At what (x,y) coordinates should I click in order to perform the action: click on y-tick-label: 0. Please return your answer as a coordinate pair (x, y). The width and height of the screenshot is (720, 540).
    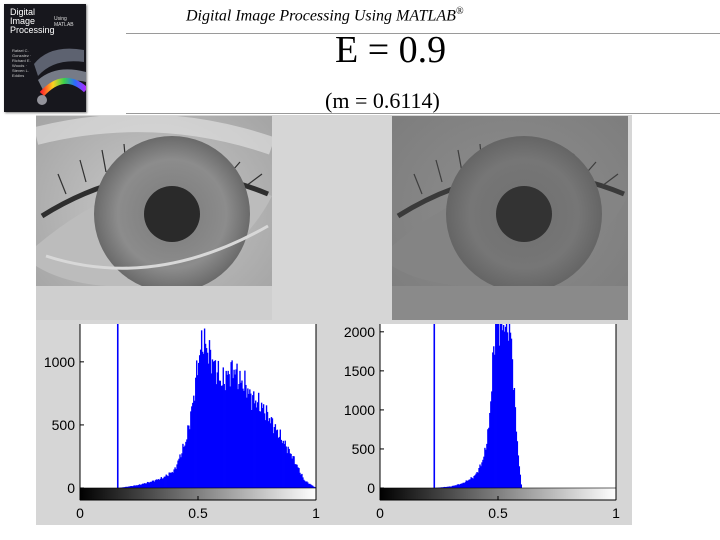
    Looking at the image, I should click on (71, 488).